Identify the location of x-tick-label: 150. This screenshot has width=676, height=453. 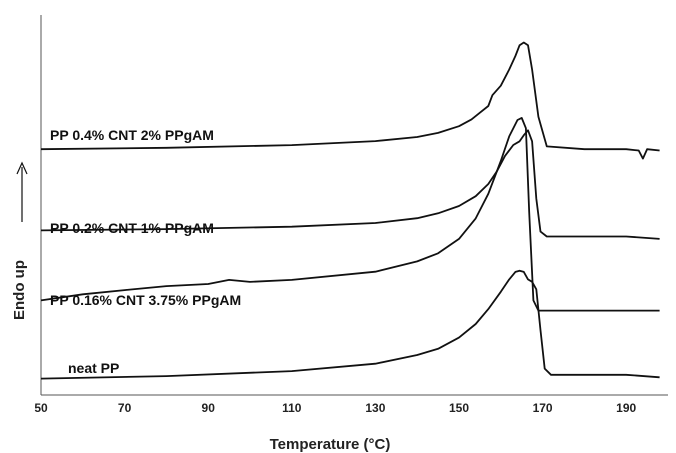
(459, 408).